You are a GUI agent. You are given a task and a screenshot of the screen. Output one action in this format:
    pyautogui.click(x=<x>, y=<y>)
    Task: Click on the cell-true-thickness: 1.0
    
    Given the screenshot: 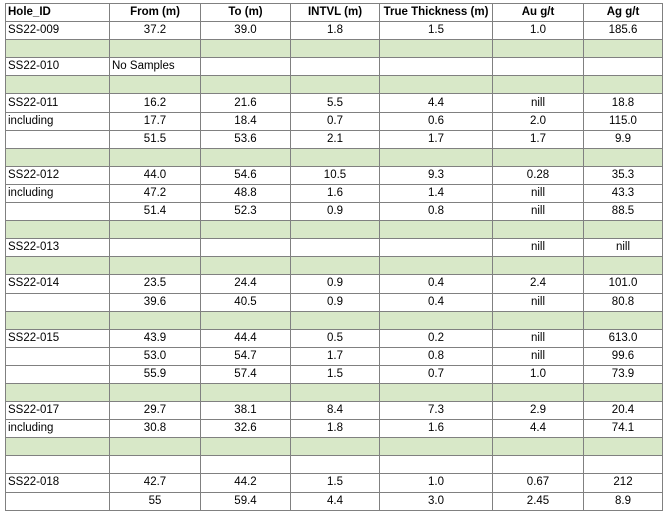 What is the action you would take?
    pyautogui.click(x=436, y=483)
    